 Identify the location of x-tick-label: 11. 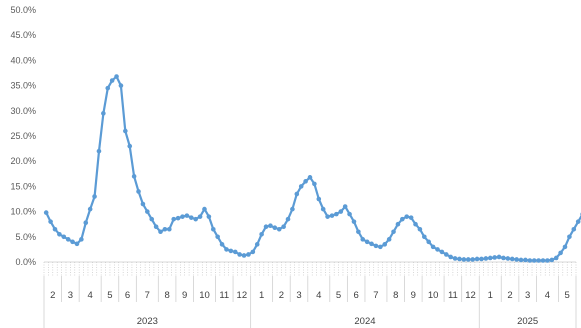
(453, 295).